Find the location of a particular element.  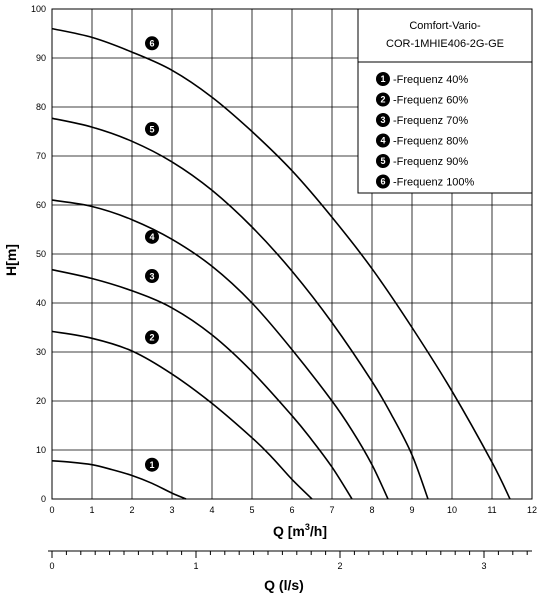

y-tick-label-60: 60 is located at coordinates (41, 205).